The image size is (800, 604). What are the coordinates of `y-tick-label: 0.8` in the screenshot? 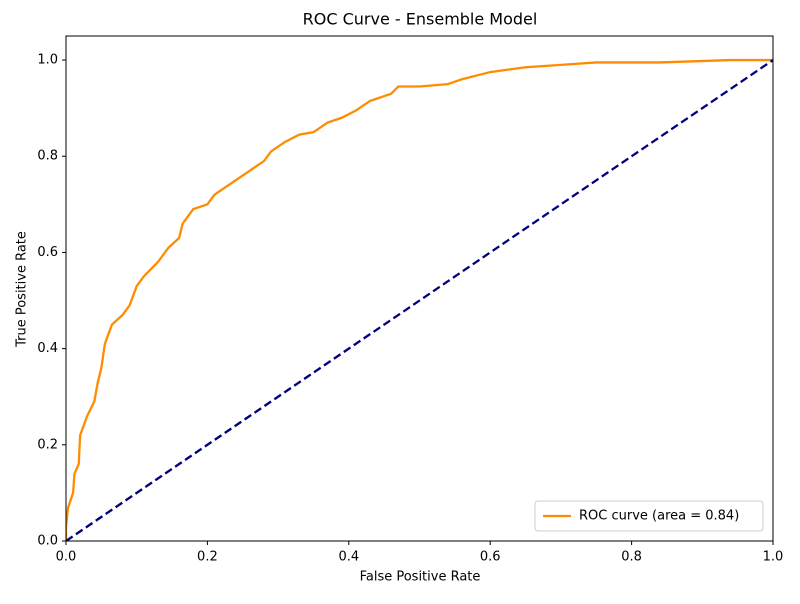 It's located at (47, 156).